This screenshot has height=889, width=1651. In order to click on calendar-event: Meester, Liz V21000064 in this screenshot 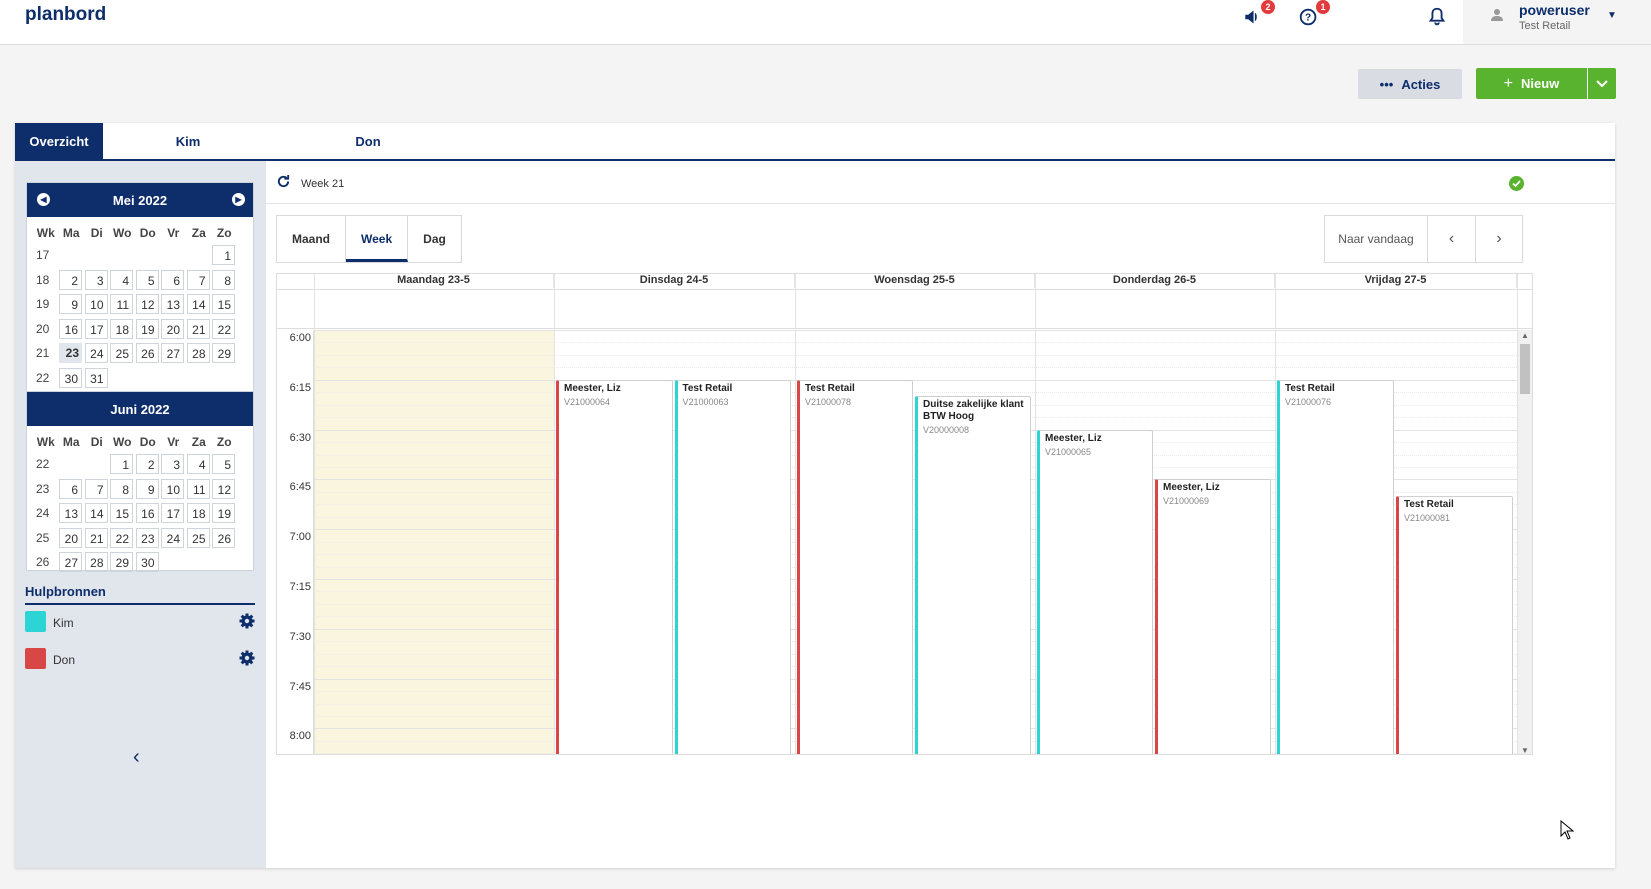, I will do `click(614, 566)`.